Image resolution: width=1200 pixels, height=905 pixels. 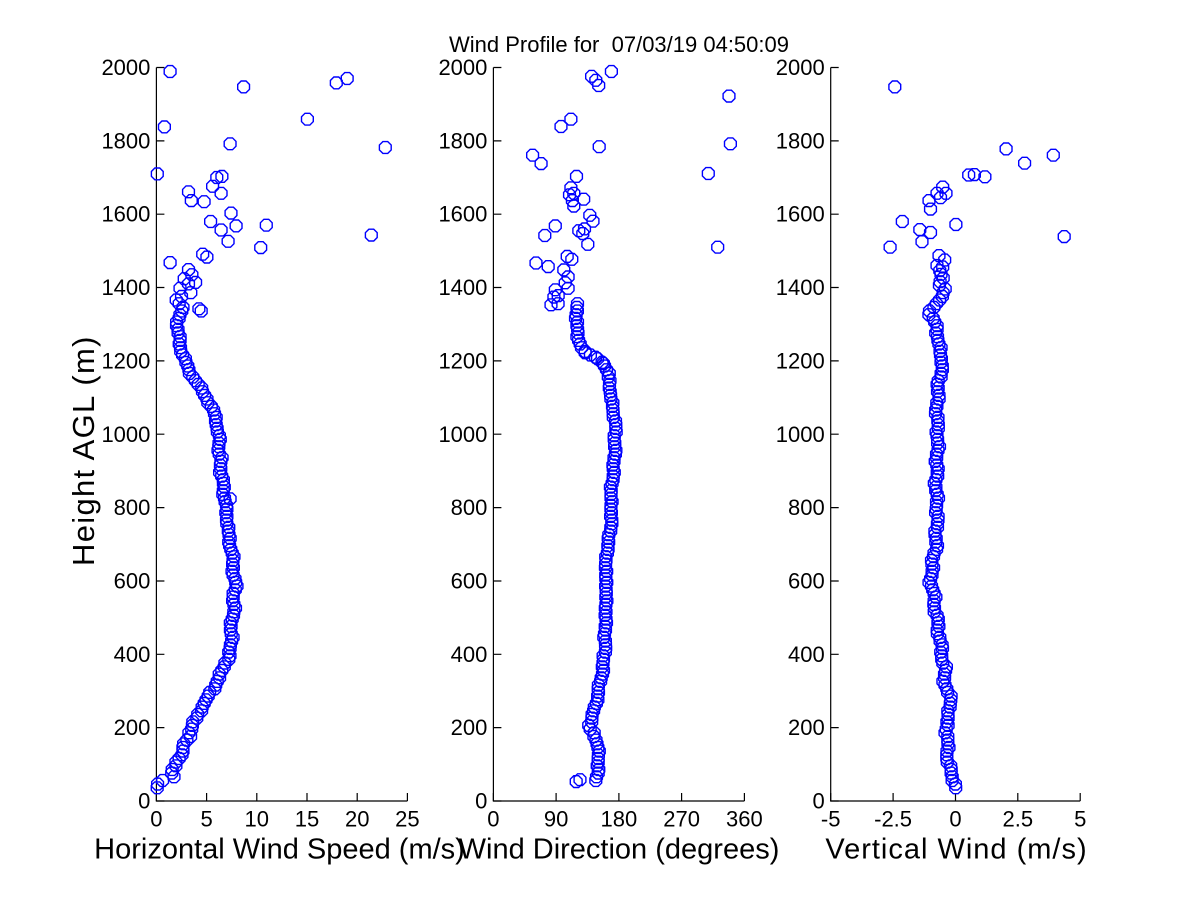 What do you see at coordinates (257, 819) in the screenshot?
I see `svg-text: 10` at bounding box center [257, 819].